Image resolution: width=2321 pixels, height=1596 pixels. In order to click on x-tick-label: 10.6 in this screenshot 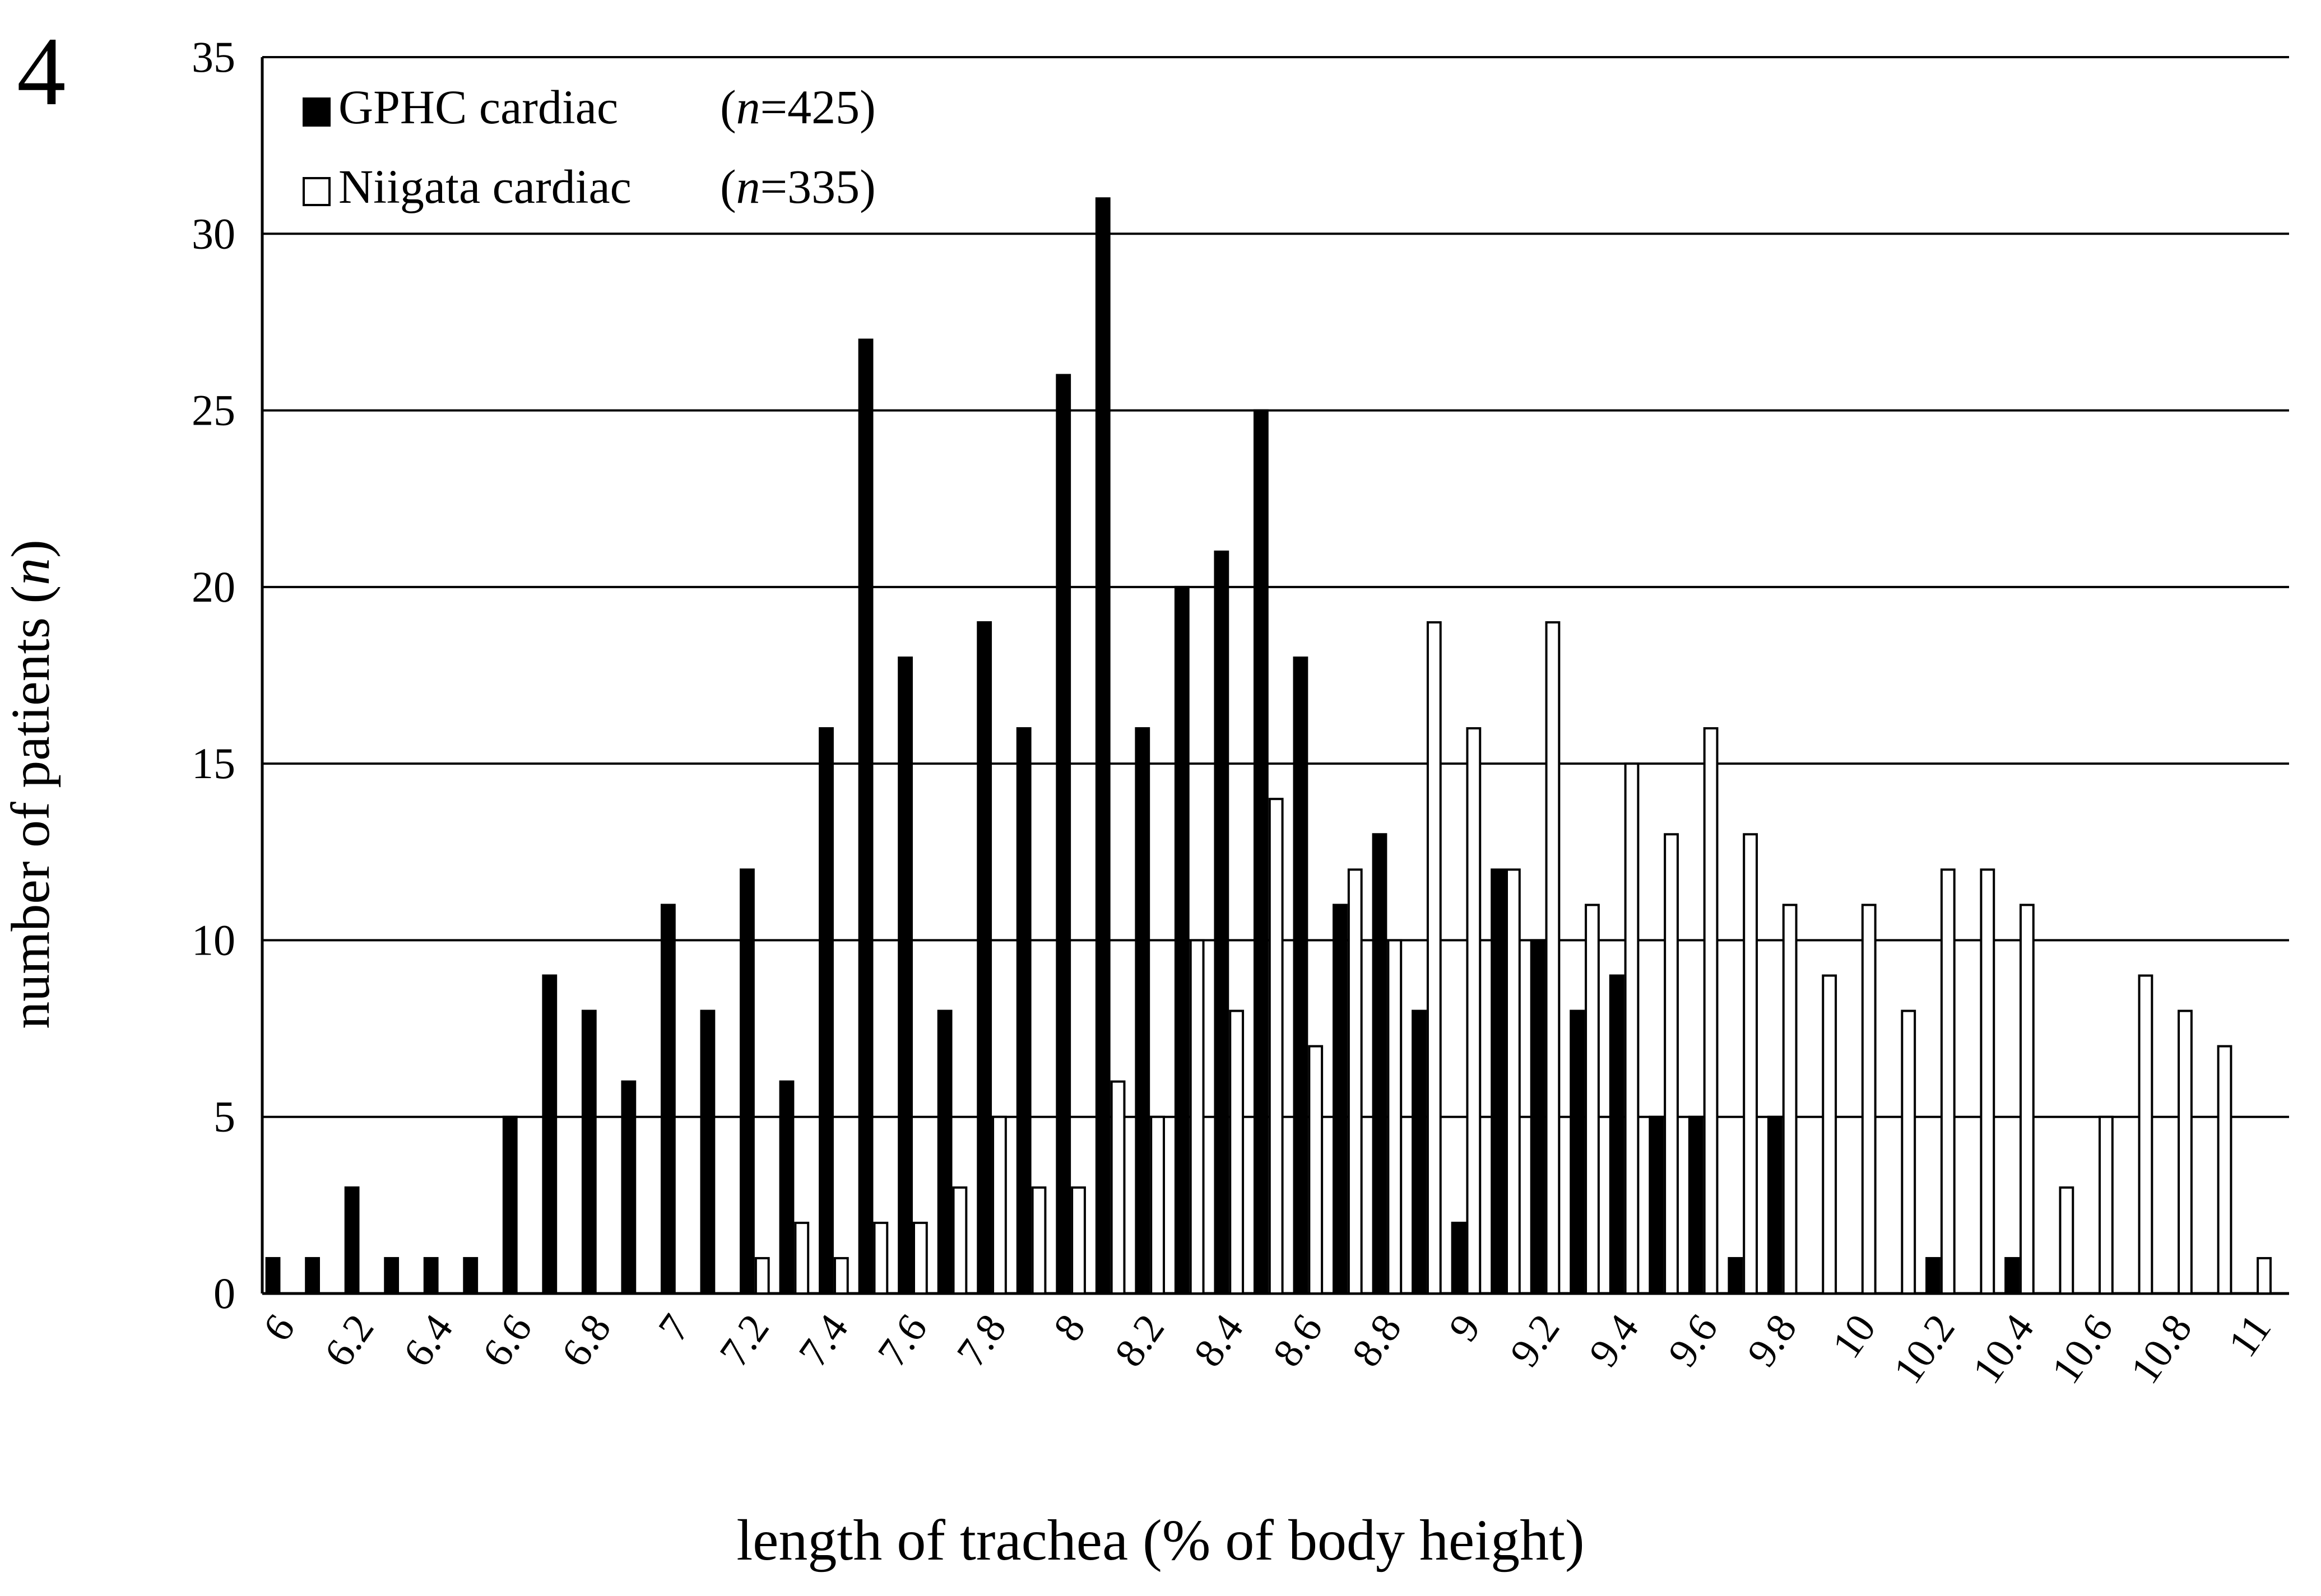, I will do `click(2082, 1349)`.